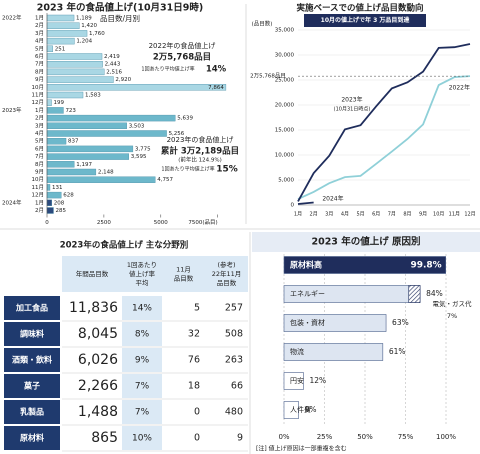 The height and width of the screenshot is (454, 480). Describe the element at coordinates (234, 360) in the screenshot. I see `cell: 263` at that location.